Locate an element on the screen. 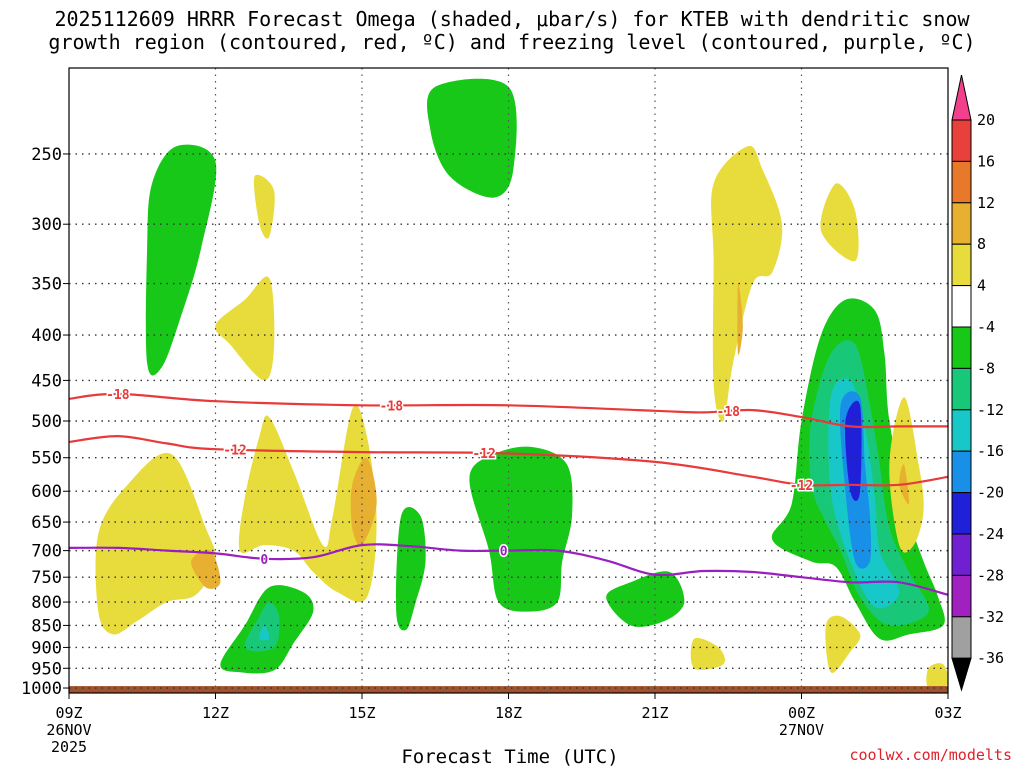 The height and width of the screenshot is (768, 1024). y-tick-label-10: 750 is located at coordinates (46, 578).